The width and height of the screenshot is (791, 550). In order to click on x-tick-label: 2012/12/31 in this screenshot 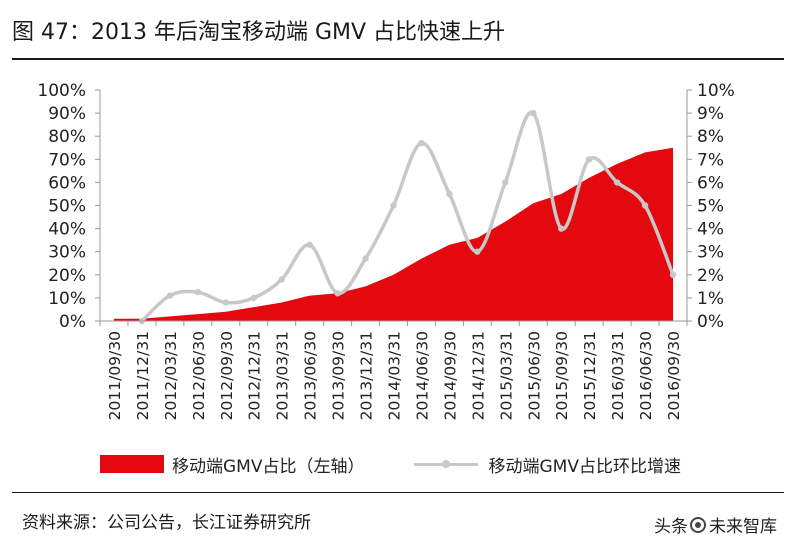, I will do `click(255, 375)`.